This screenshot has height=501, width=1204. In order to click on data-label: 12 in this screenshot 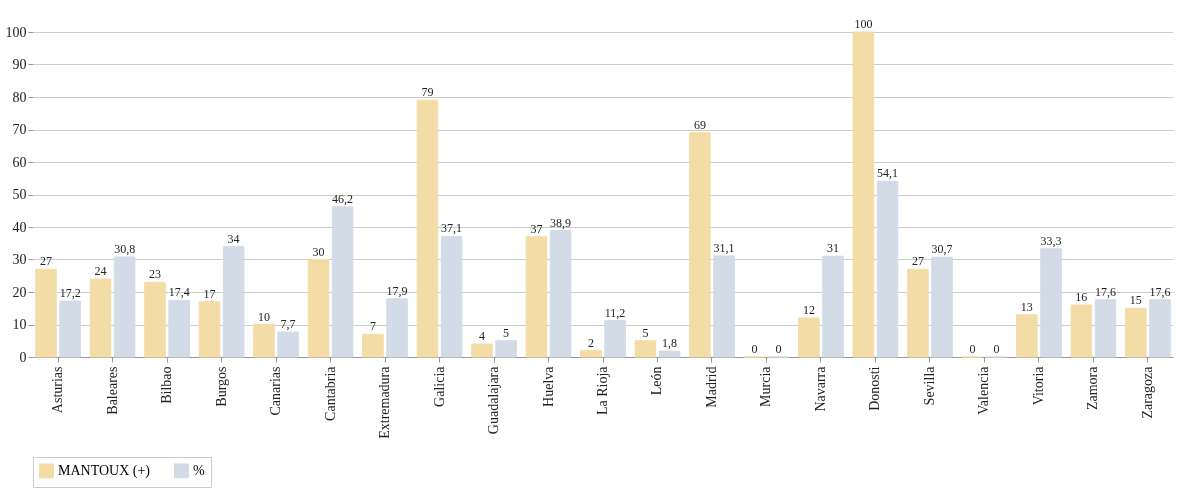, I will do `click(808, 310)`.